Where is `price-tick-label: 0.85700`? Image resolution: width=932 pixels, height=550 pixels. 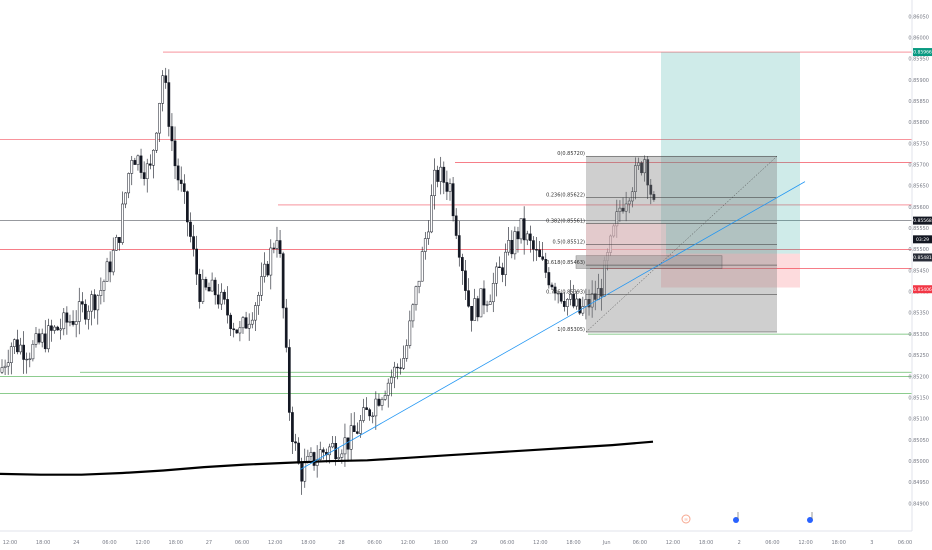 price-tick-label: 0.85700 is located at coordinates (918, 166).